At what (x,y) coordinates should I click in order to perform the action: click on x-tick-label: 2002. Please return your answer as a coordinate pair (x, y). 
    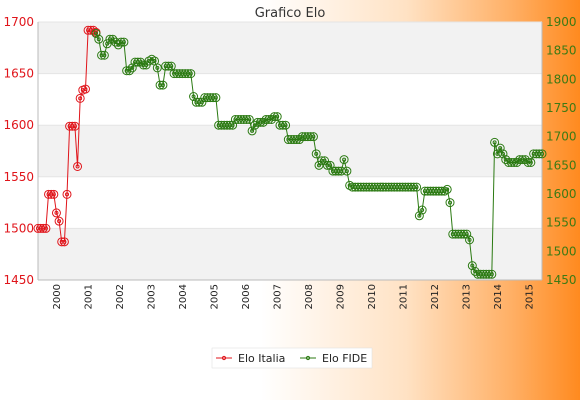
    Looking at the image, I should click on (120, 296).